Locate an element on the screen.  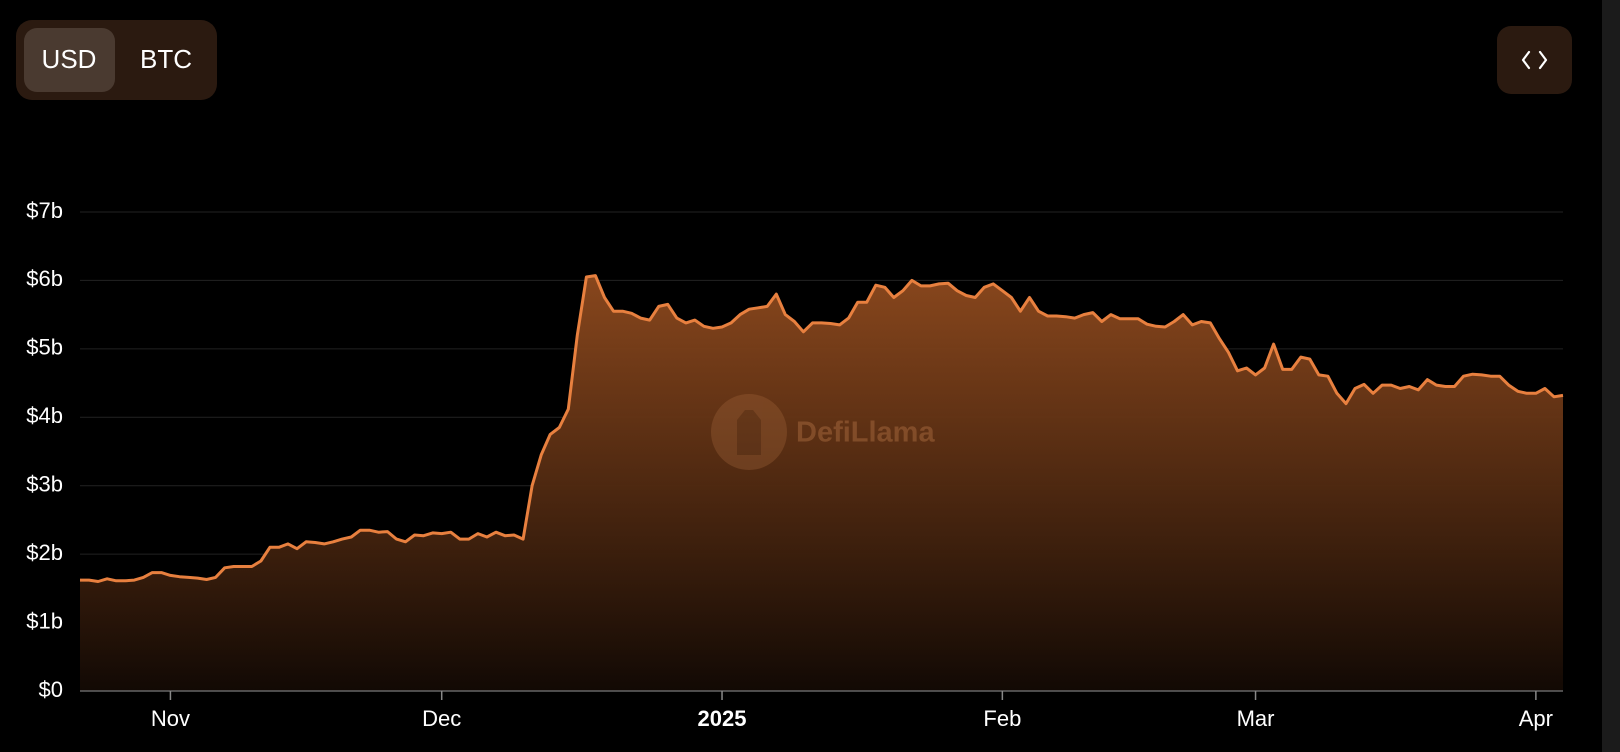
toggle-option: USD is located at coordinates (69, 59).